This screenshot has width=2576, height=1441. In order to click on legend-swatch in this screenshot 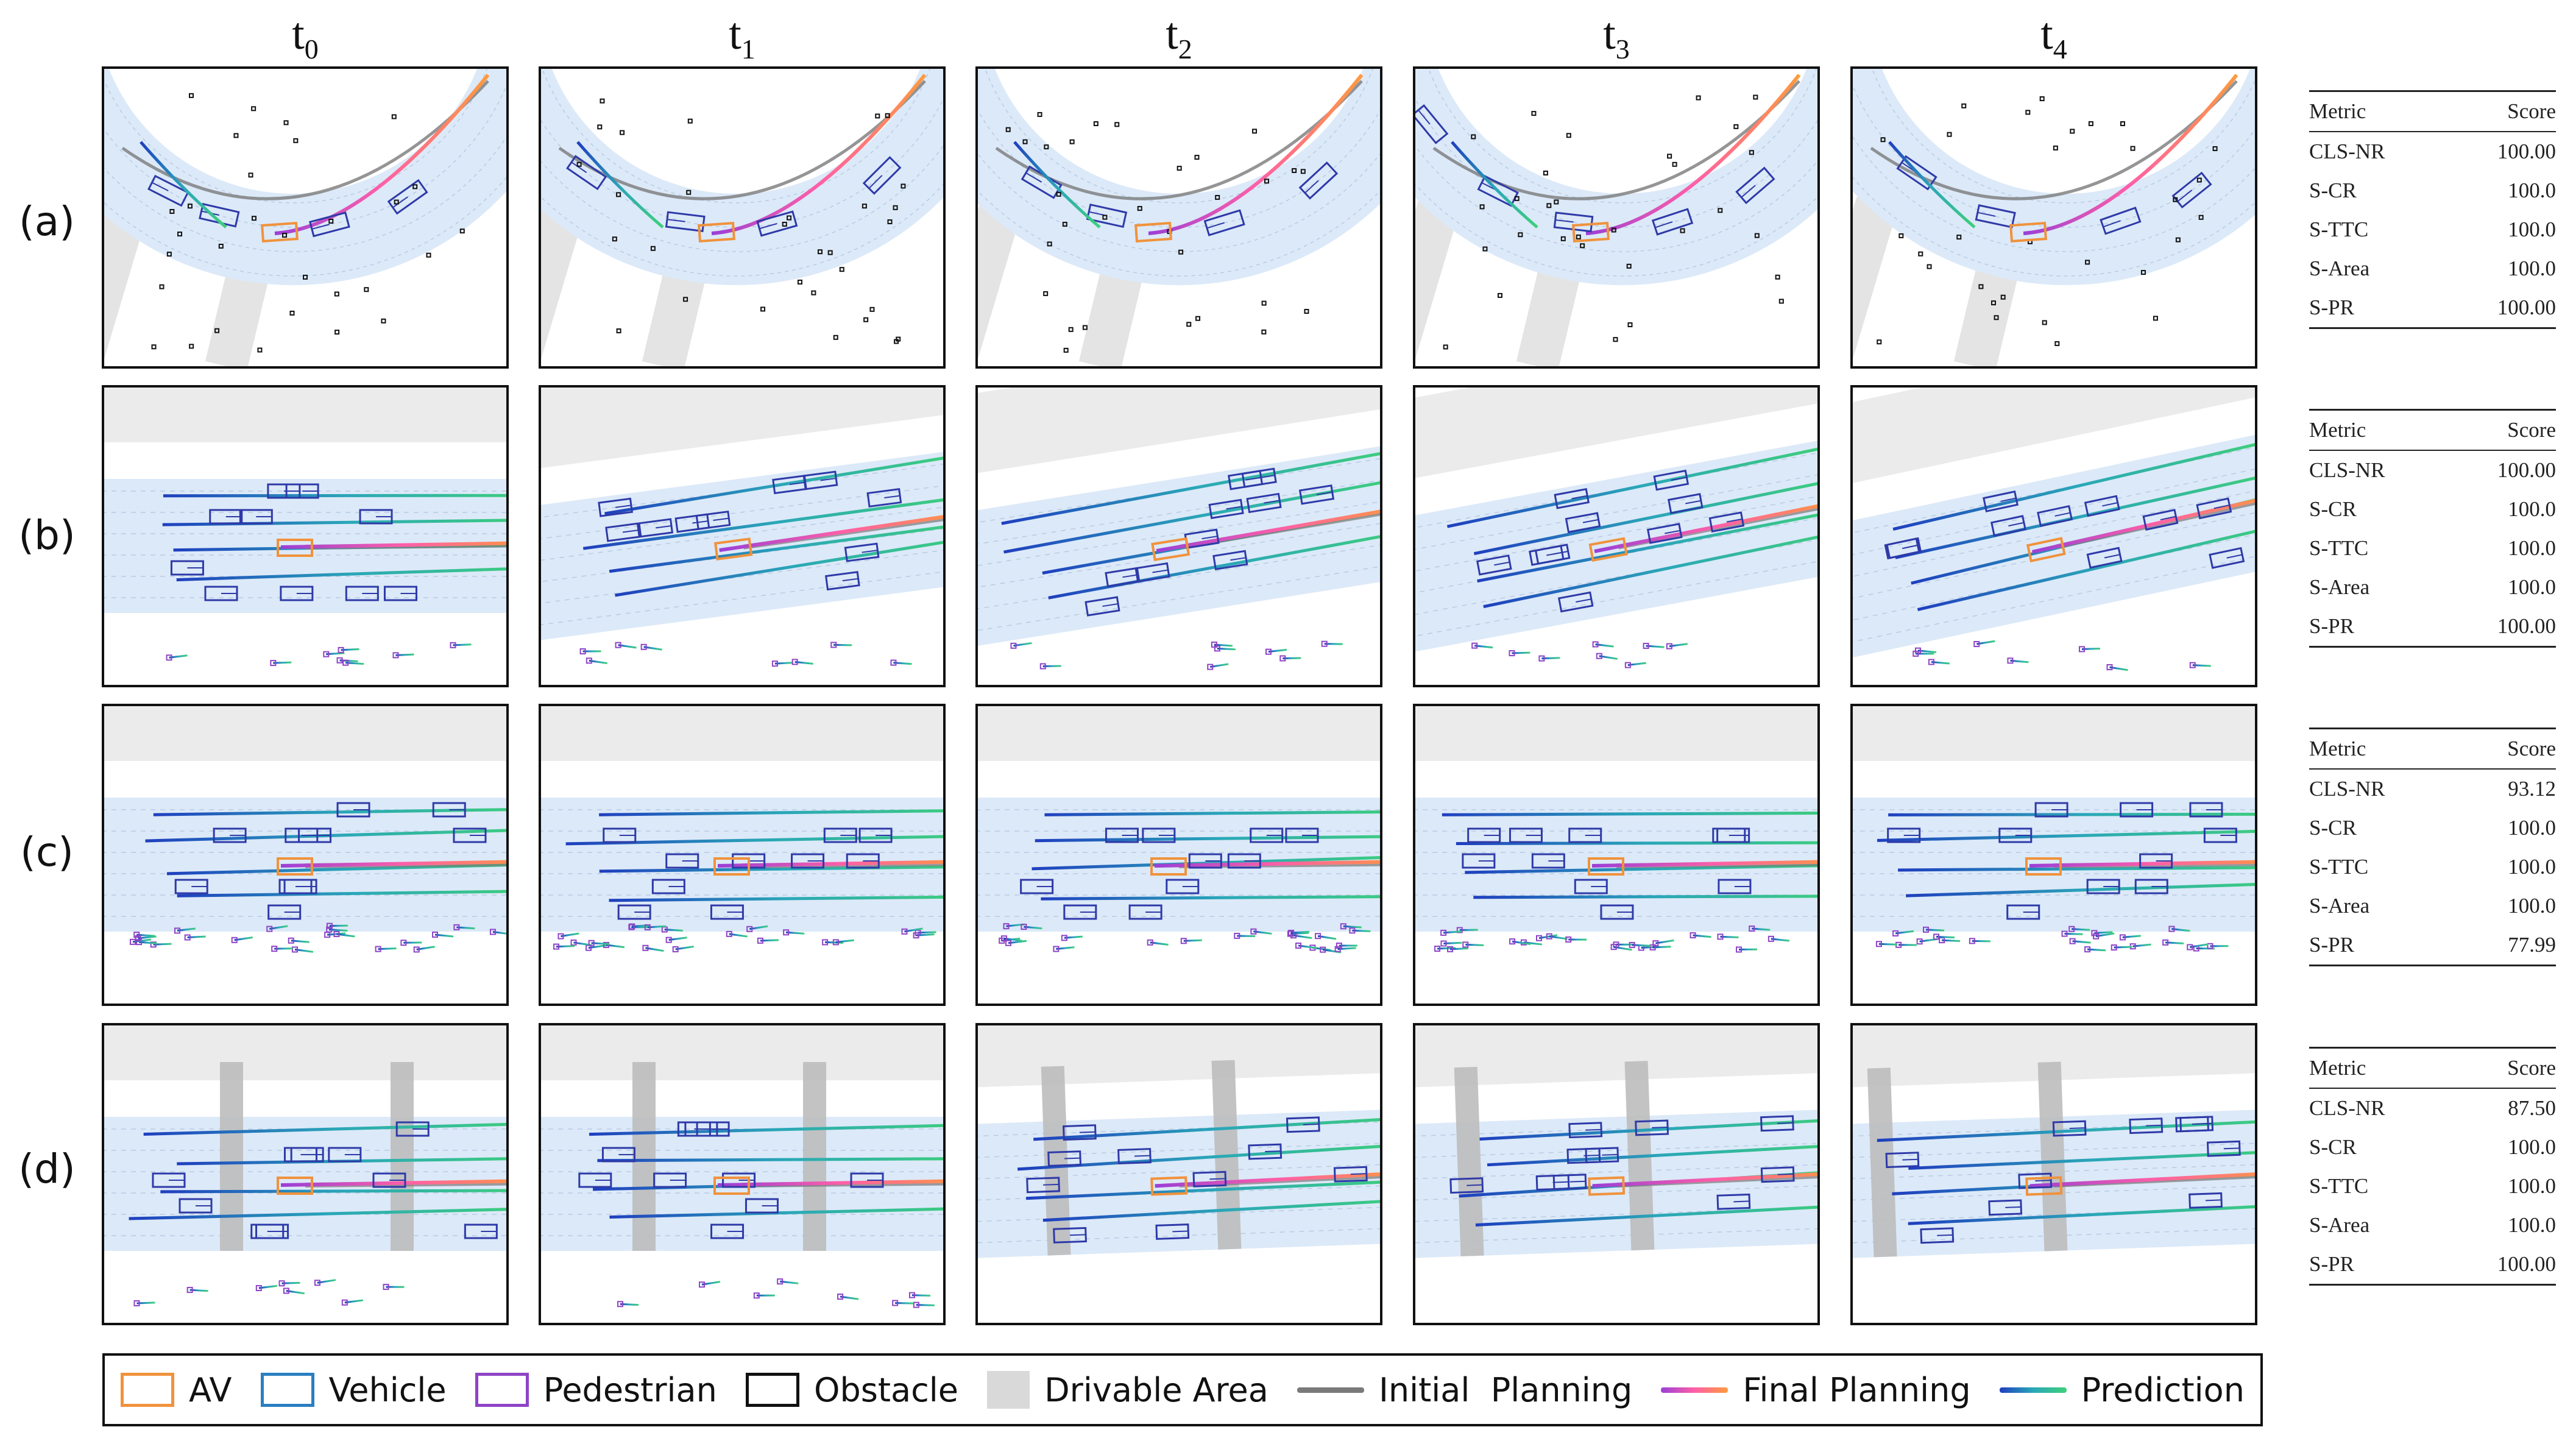, I will do `click(147, 1390)`.